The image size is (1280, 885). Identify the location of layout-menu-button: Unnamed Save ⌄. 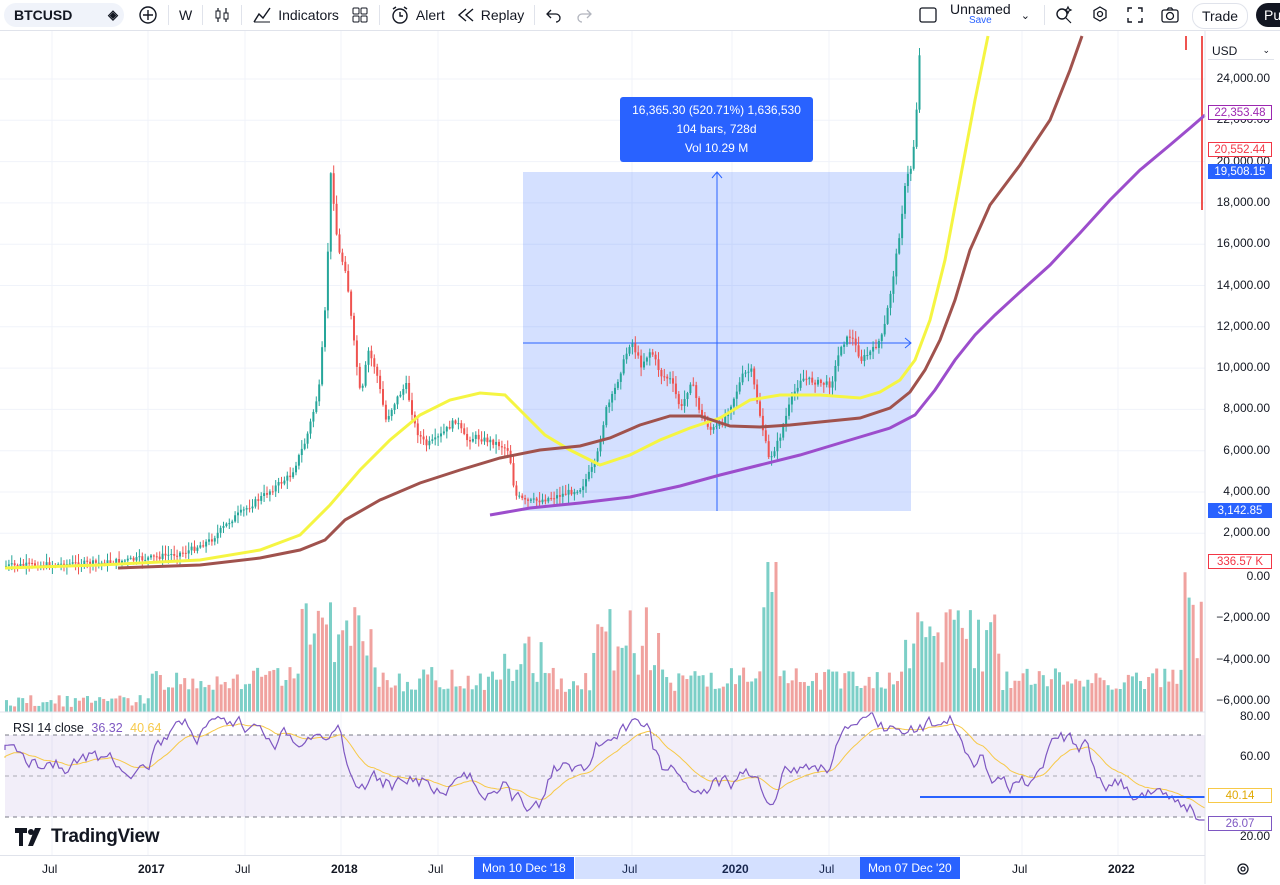
(974, 15).